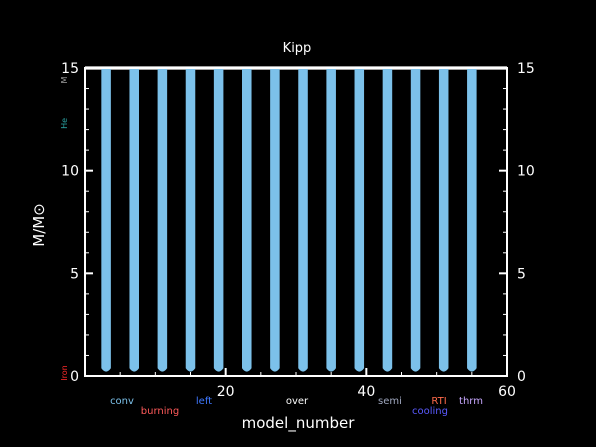  What do you see at coordinates (526, 172) in the screenshot?
I see `y-tick-label-right: 10` at bounding box center [526, 172].